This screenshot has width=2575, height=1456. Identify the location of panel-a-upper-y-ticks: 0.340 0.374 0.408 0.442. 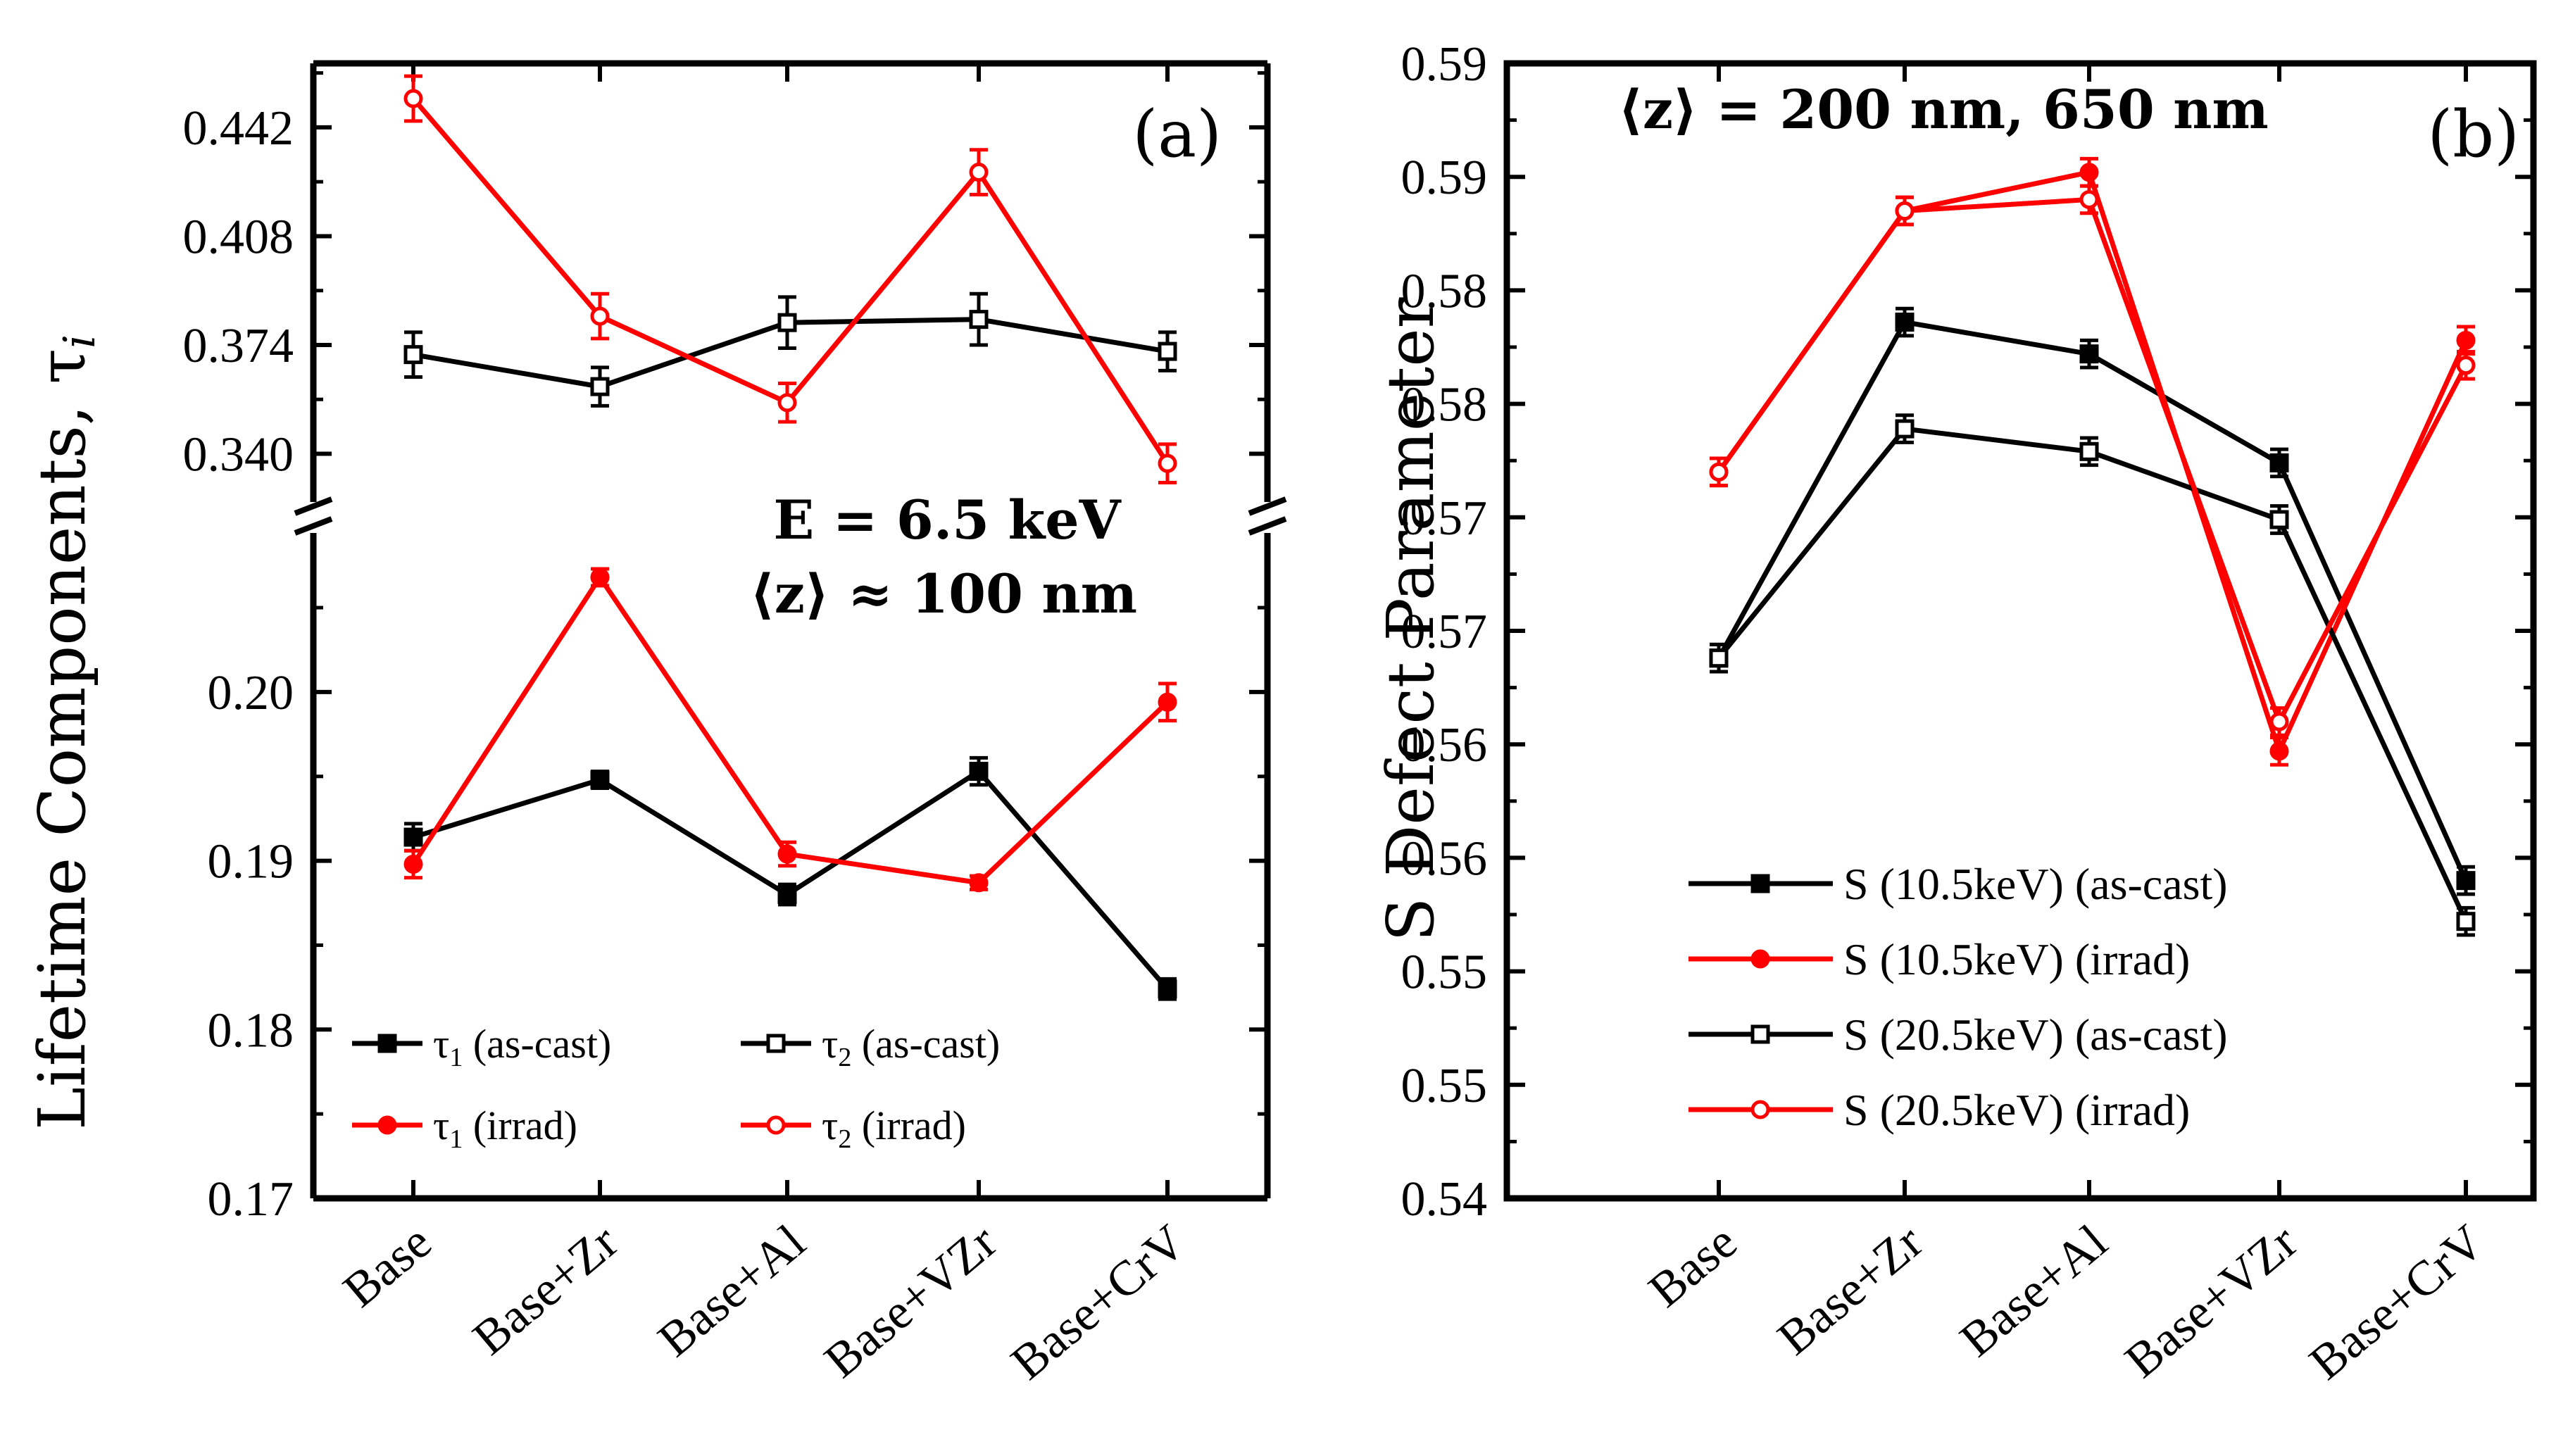
(725, 276).